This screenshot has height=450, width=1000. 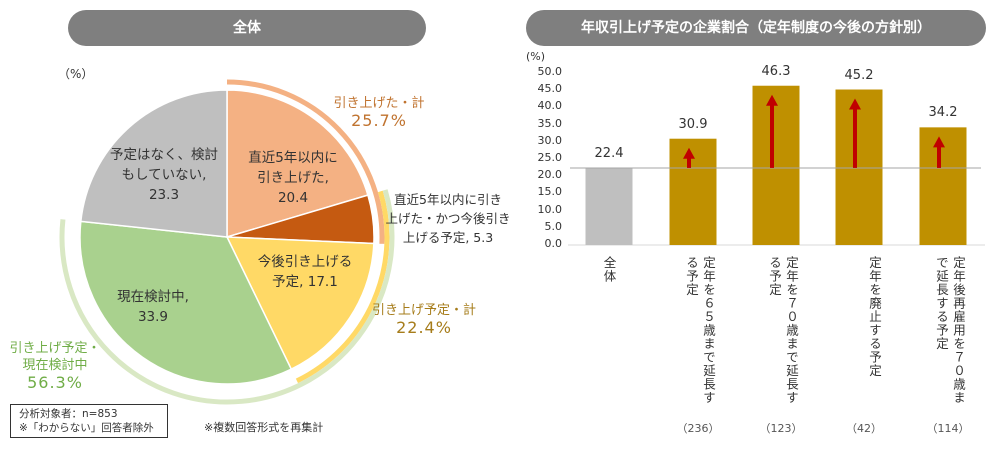 I want to click on group-label: 引き上げ予定・計 22.4%, so click(x=424, y=319).